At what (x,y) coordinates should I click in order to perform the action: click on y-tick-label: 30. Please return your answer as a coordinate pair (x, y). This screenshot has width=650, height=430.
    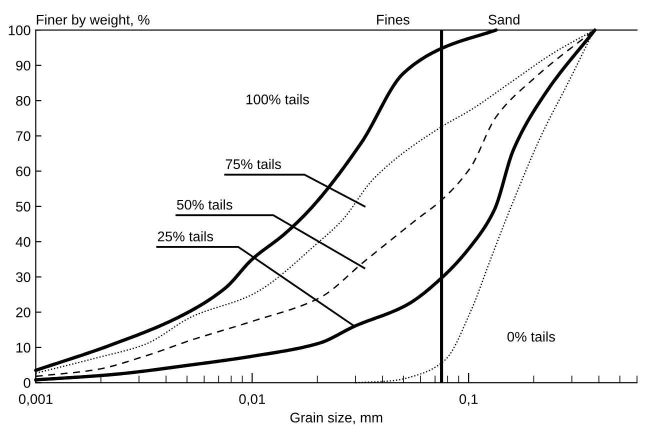
    Looking at the image, I should click on (23, 277).